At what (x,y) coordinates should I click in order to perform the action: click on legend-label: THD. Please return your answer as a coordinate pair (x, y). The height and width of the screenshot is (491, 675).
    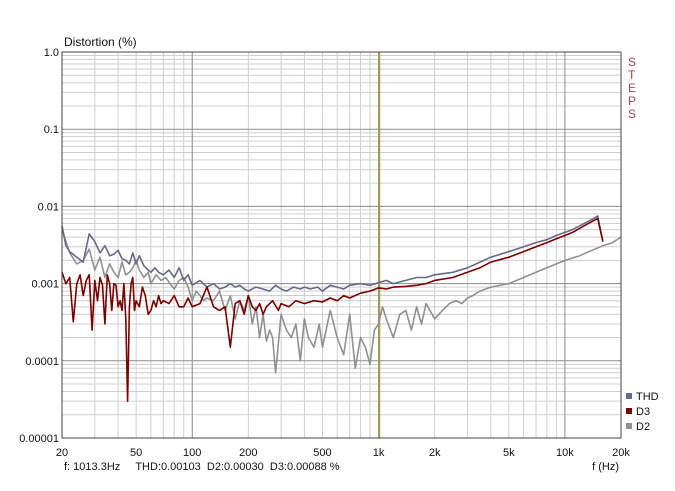
    Looking at the image, I should click on (647, 397).